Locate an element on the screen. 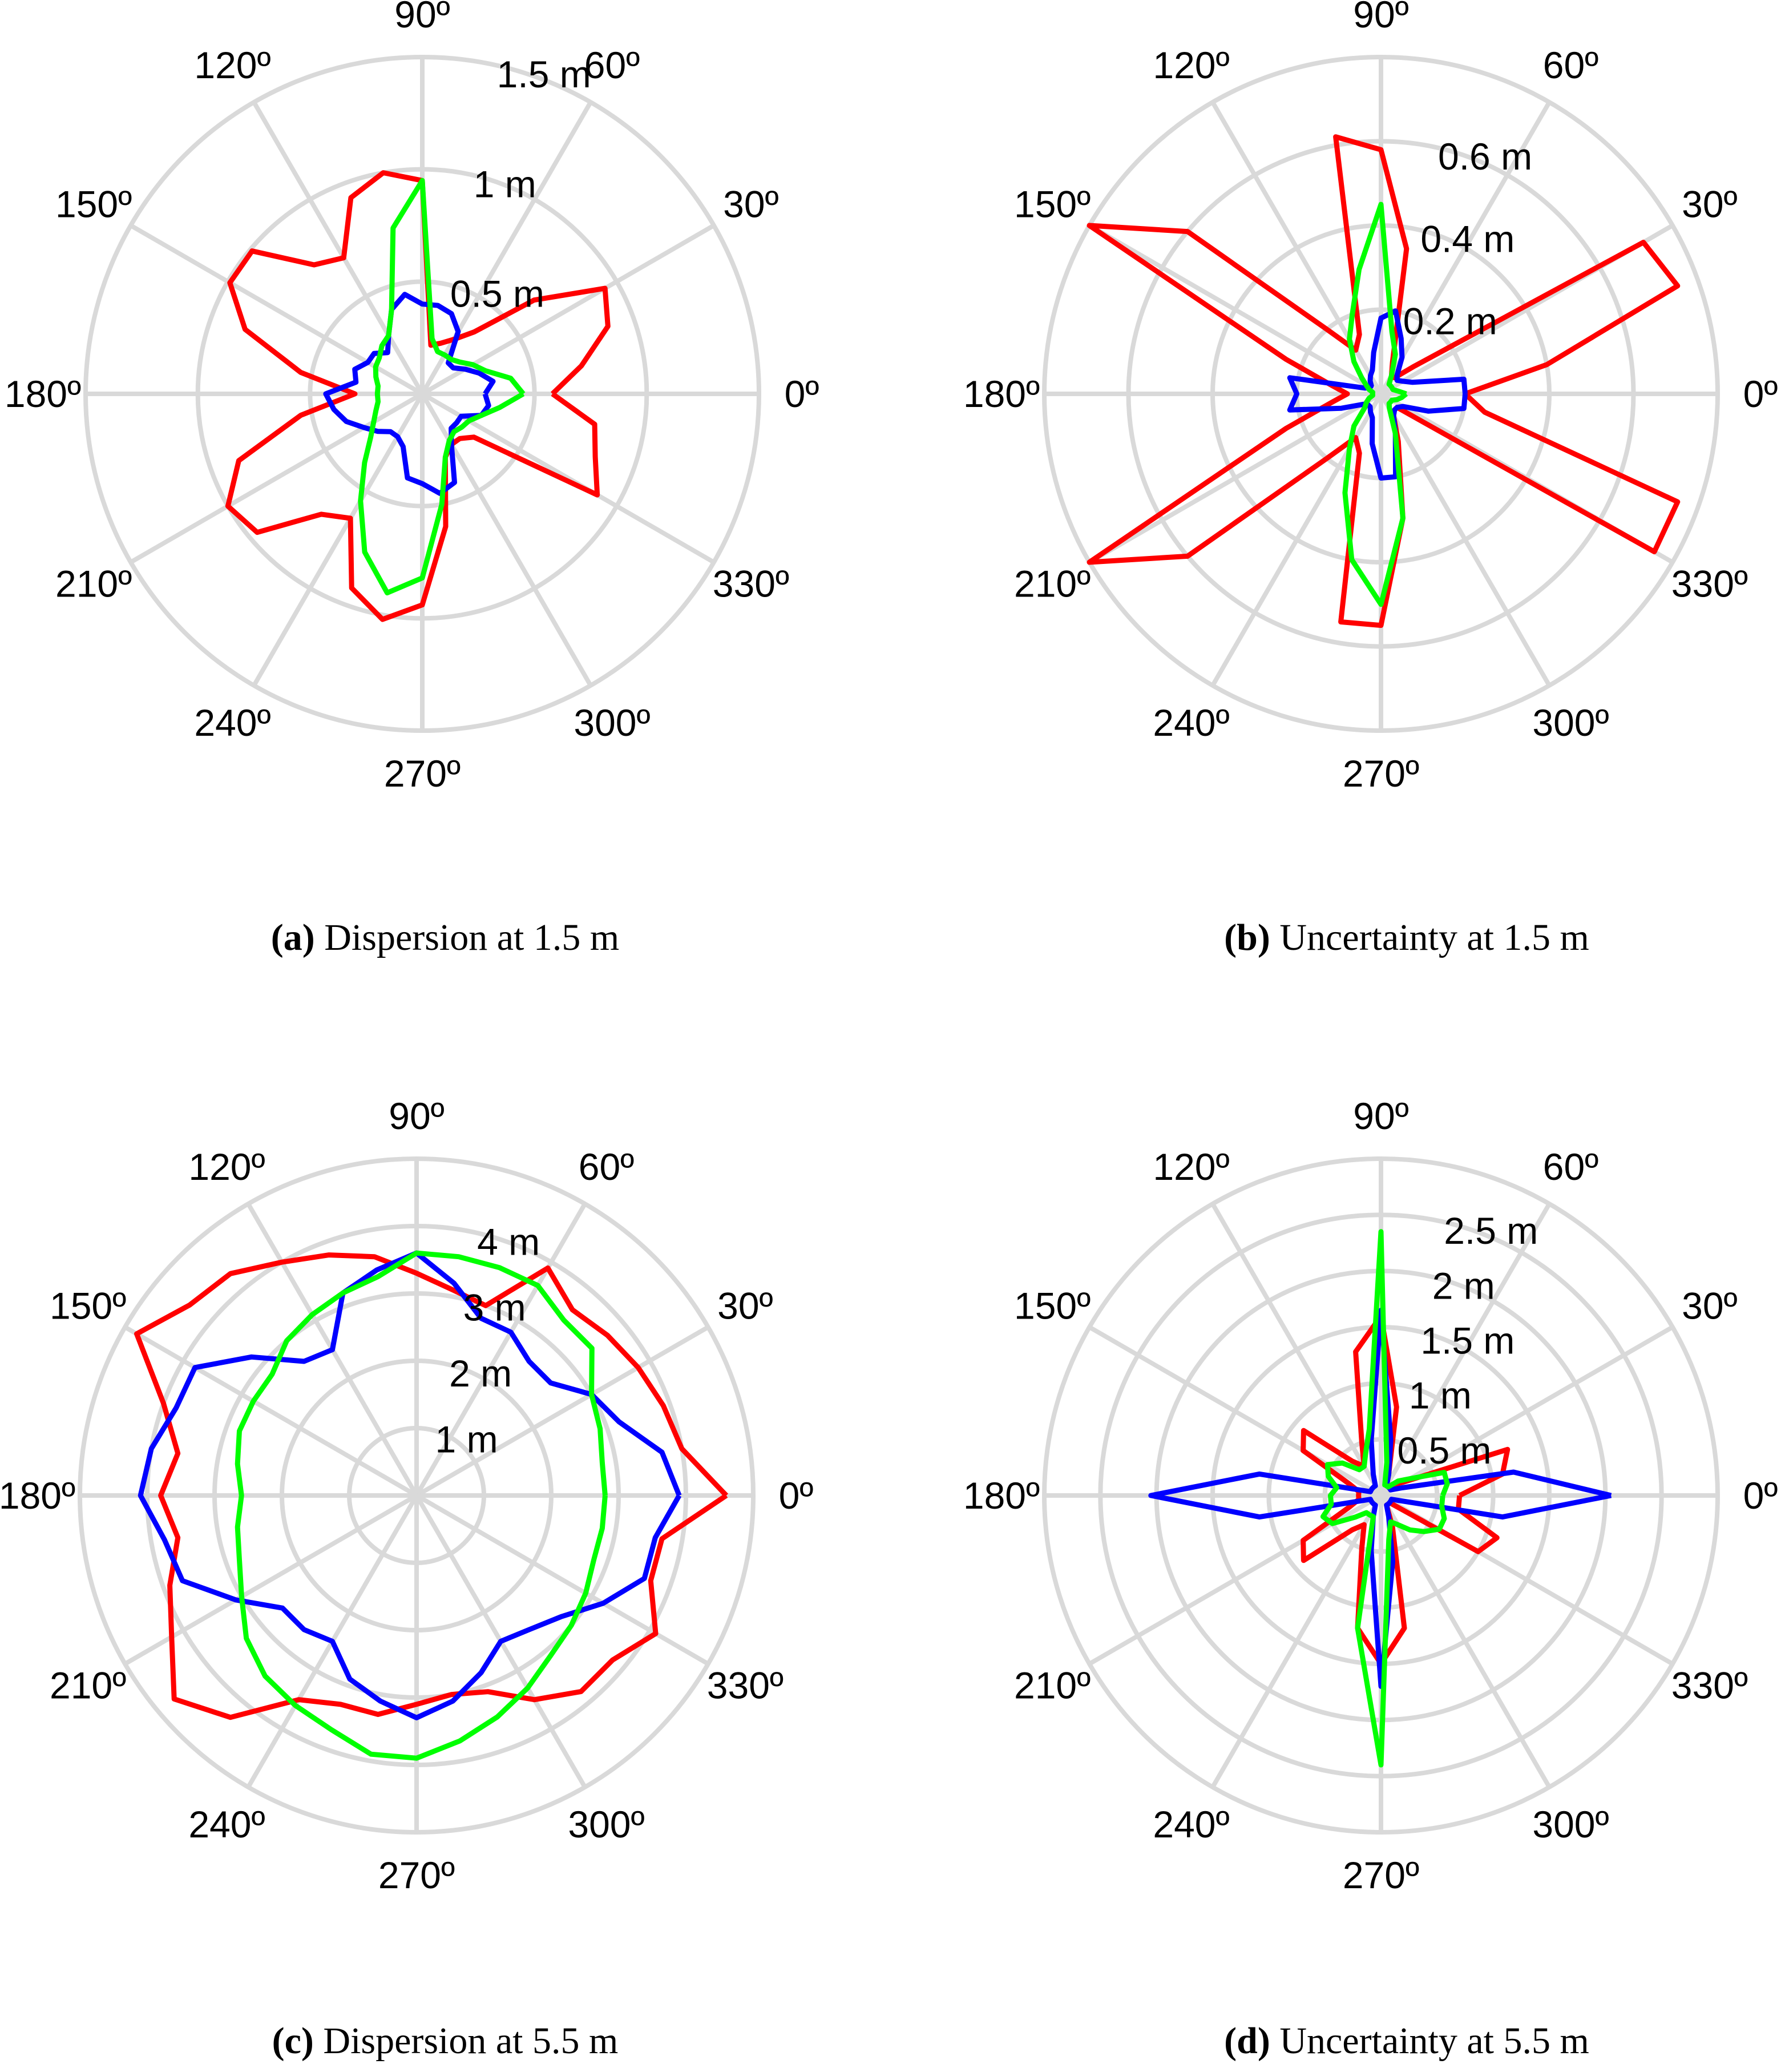  radial-tick-label: 0.6 m is located at coordinates (1485, 156).